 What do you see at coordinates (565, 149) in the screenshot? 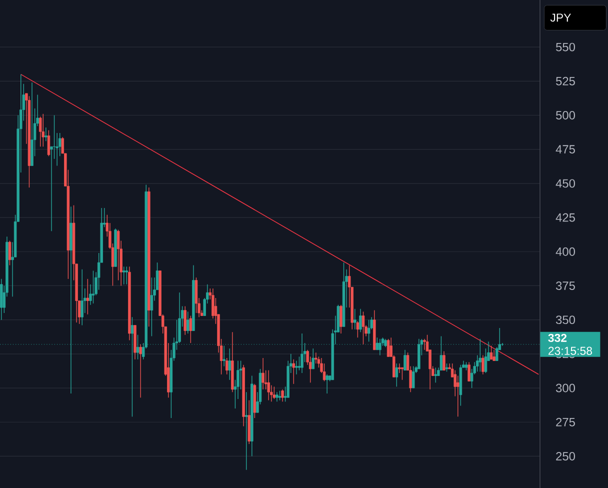
I see `y-tick-label: 475` at bounding box center [565, 149].